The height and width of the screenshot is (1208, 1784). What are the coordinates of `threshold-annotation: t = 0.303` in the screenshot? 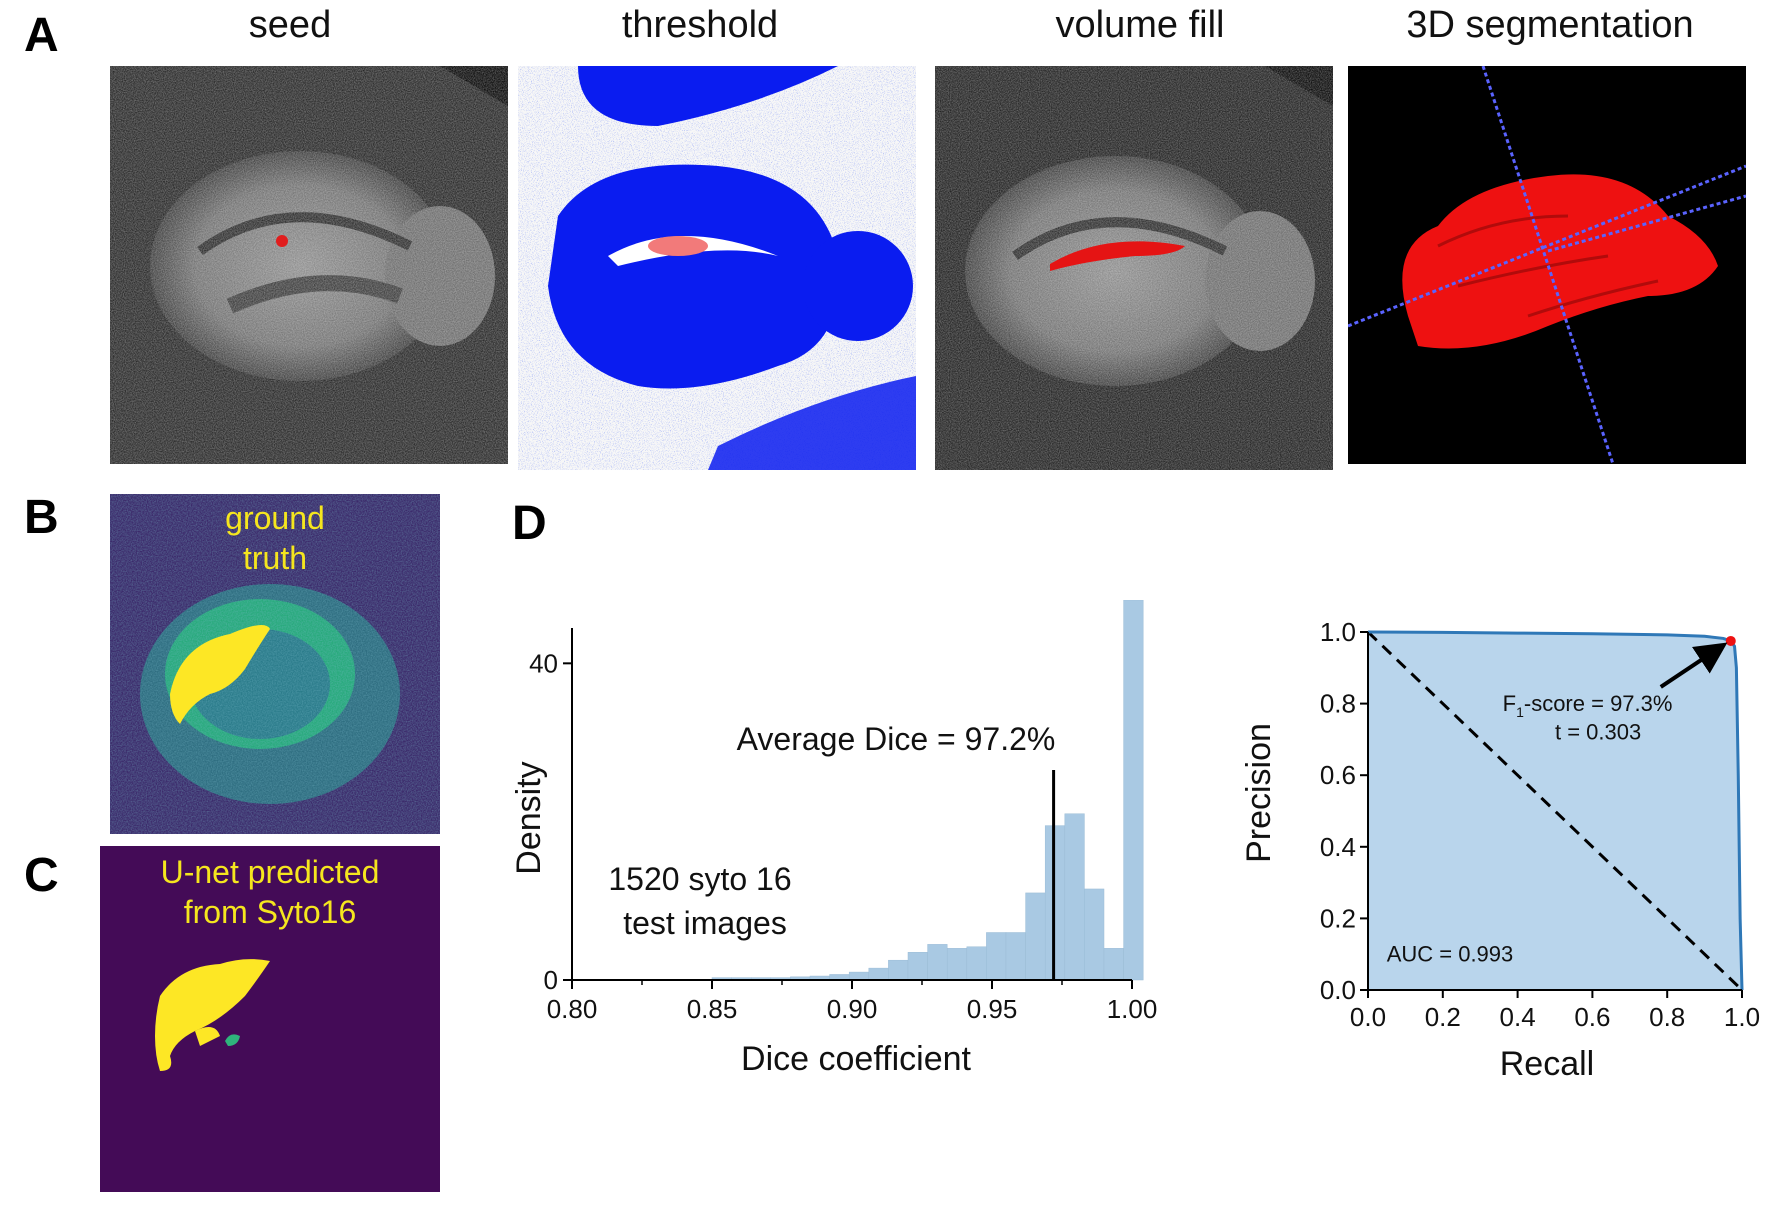 It's located at (1598, 731).